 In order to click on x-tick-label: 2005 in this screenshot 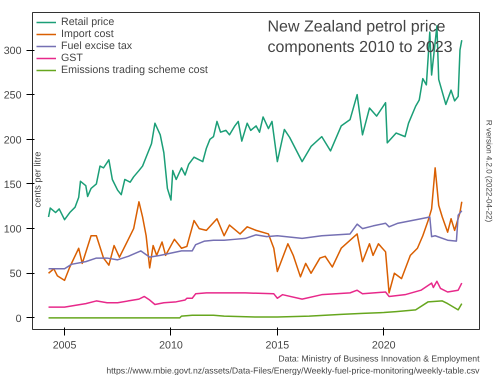, I will do `click(64, 346)`.